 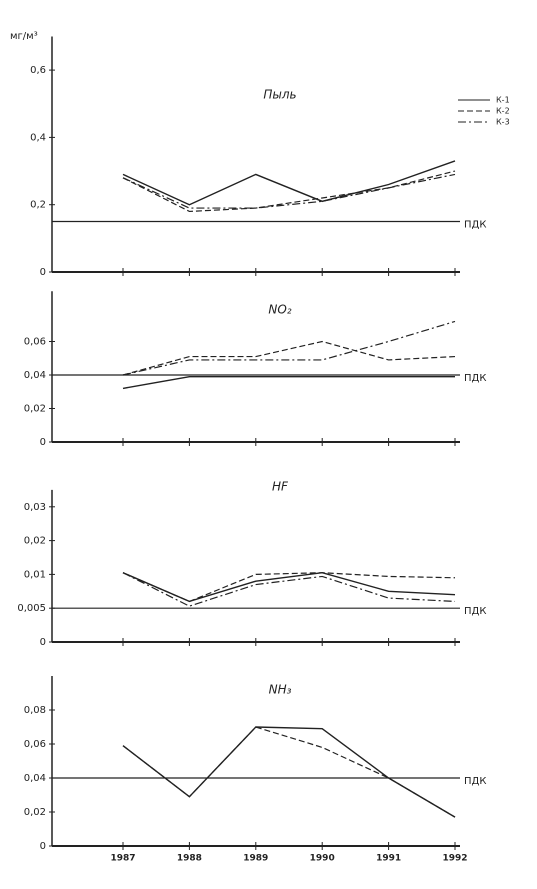 I want to click on y-tick-label: 0,4, so click(x=38, y=137).